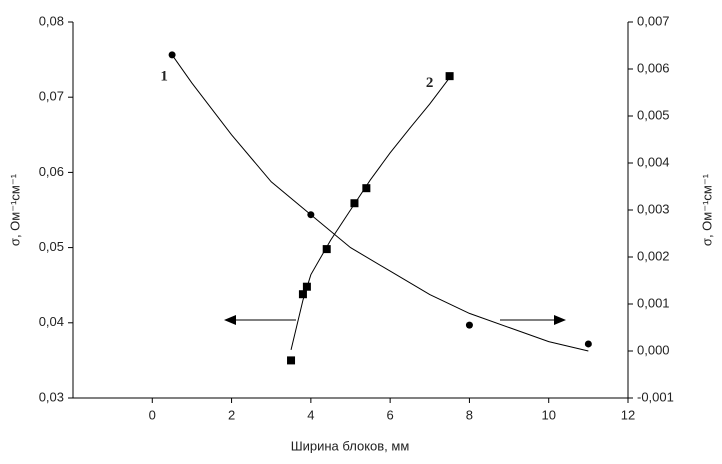  What do you see at coordinates (653, 208) in the screenshot?
I see `y2-tick-label: 0,003` at bounding box center [653, 208].